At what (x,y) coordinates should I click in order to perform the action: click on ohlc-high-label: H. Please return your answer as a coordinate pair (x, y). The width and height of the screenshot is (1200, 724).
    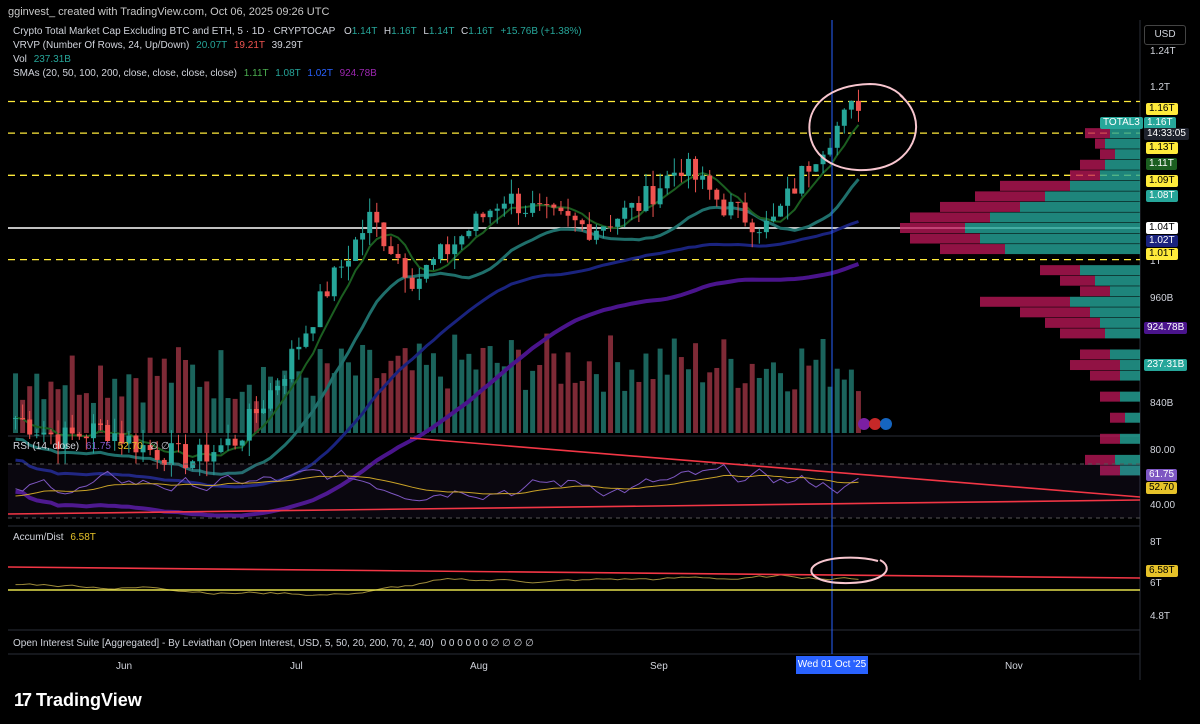
    Looking at the image, I should click on (387, 31).